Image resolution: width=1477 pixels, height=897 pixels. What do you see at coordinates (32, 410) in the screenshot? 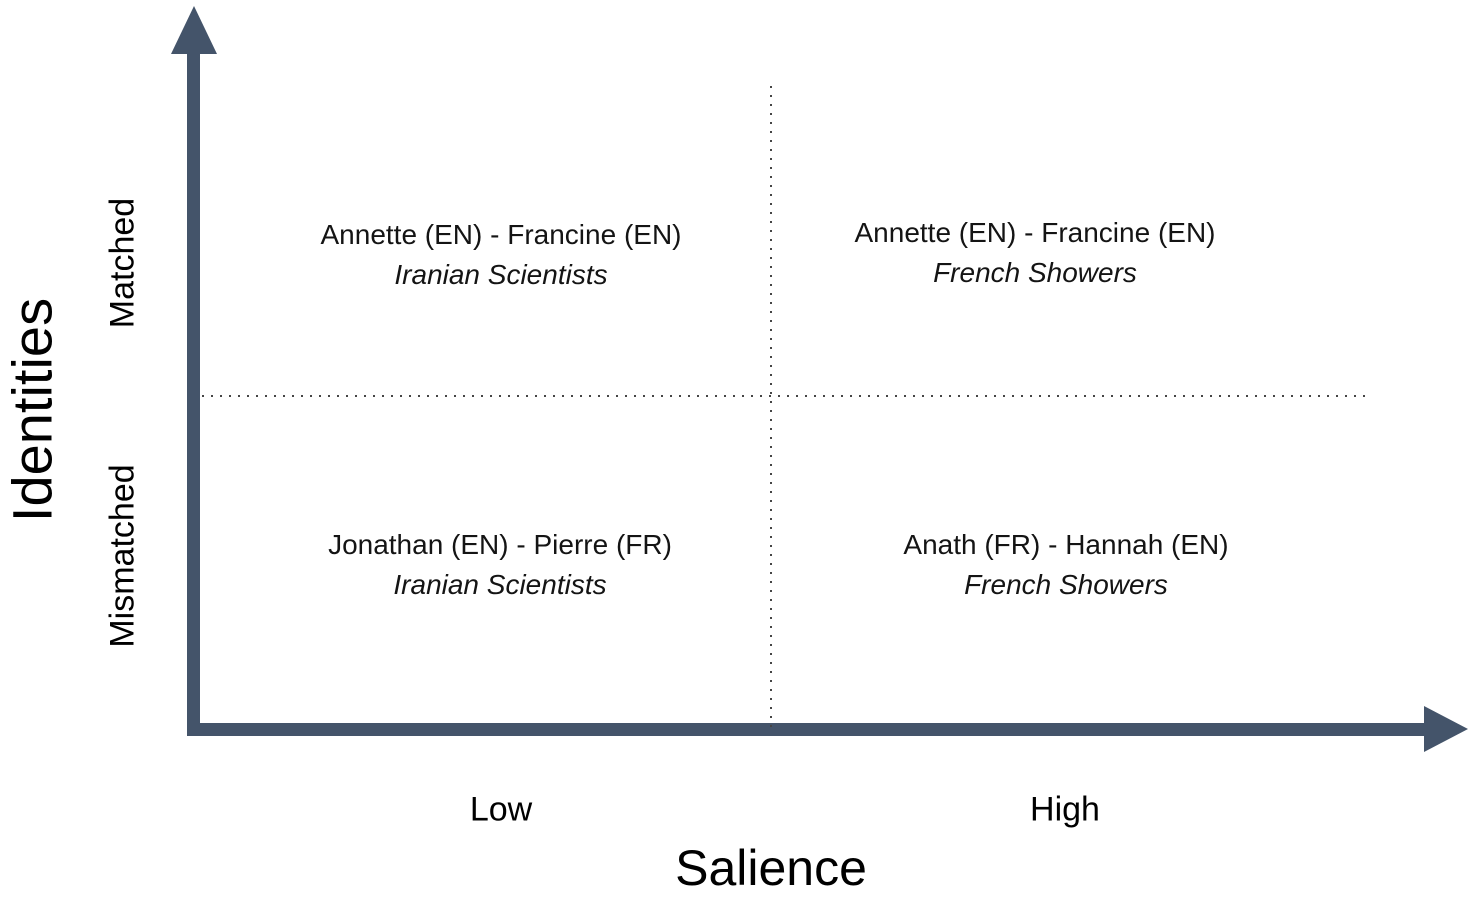
I see `y-axis-title: Identities` at bounding box center [32, 410].